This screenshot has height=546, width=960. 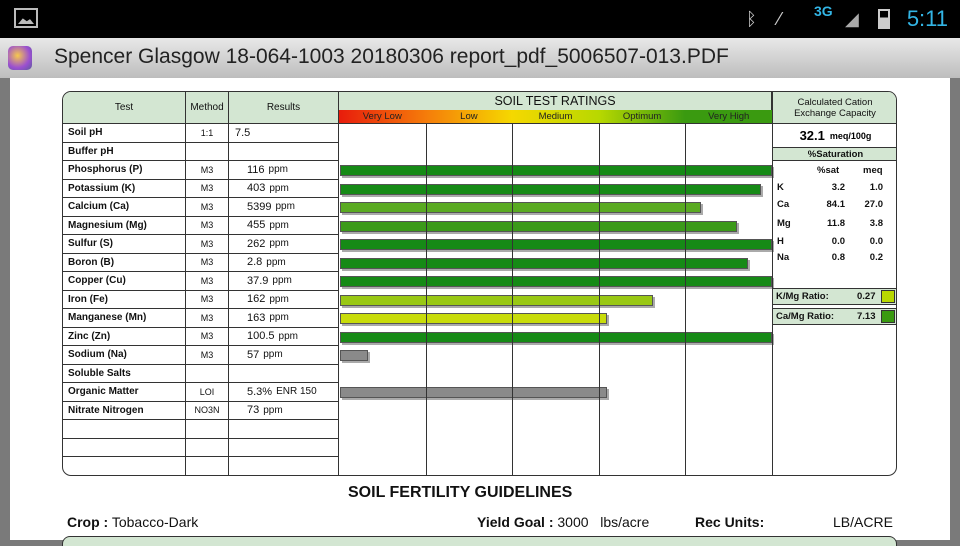 What do you see at coordinates (382, 116) in the screenshot?
I see `rating-label-very-low: Very Low` at bounding box center [382, 116].